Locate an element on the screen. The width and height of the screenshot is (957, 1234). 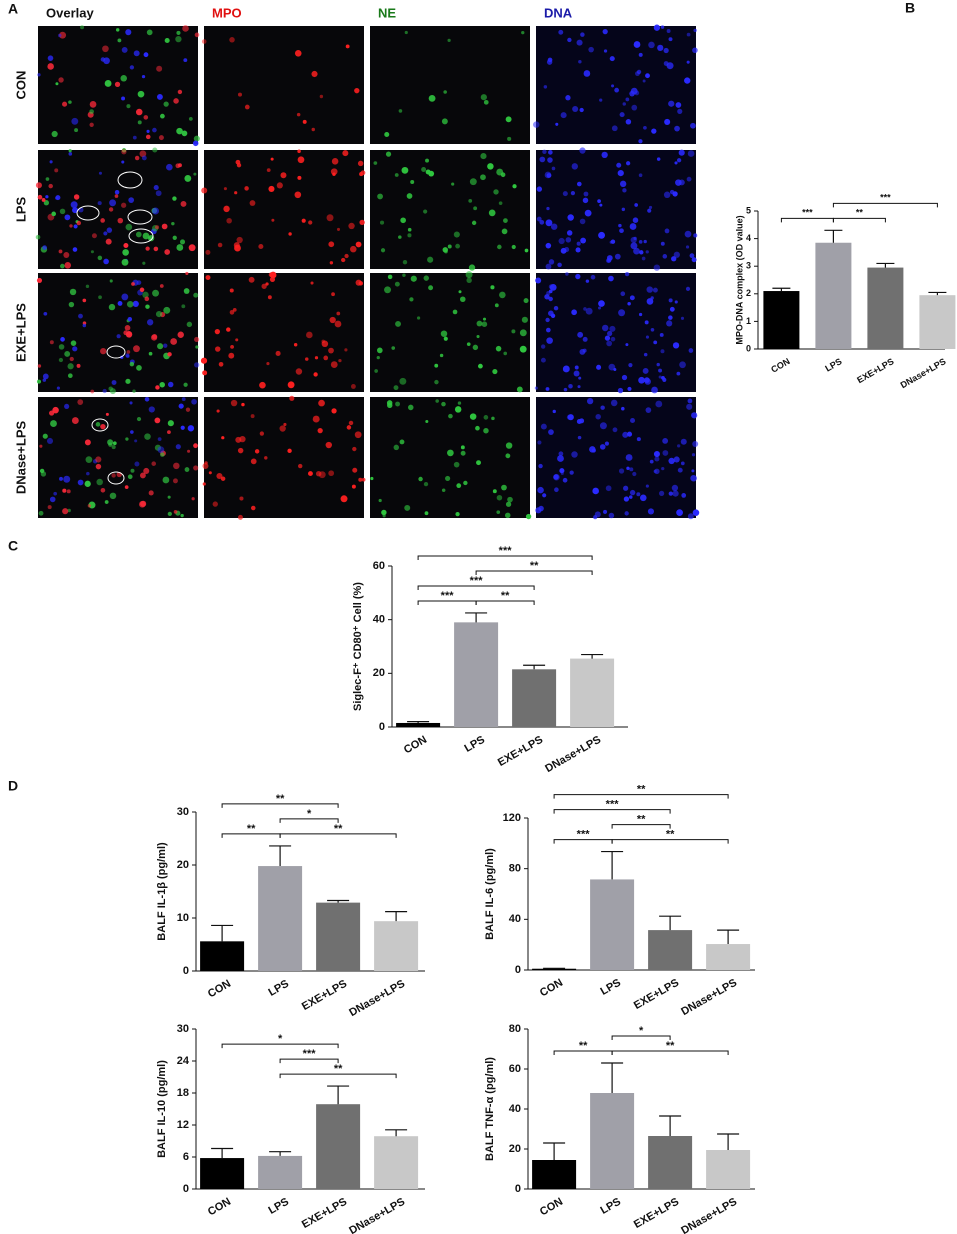
error-bar is located at coordinates (885, 265).